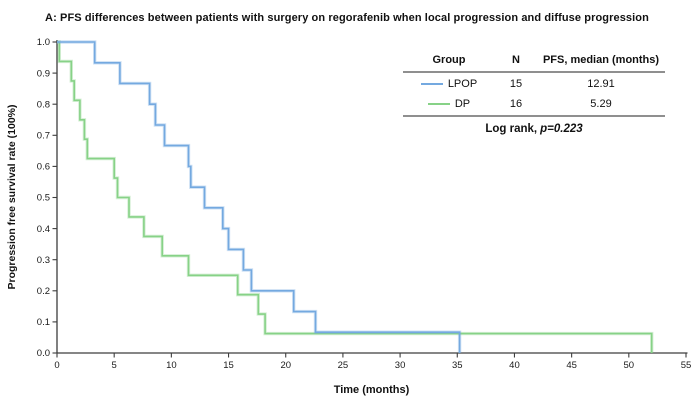 This screenshot has height=408, width=694. What do you see at coordinates (686, 365) in the screenshot?
I see `x-tick-label: 55` at bounding box center [686, 365].